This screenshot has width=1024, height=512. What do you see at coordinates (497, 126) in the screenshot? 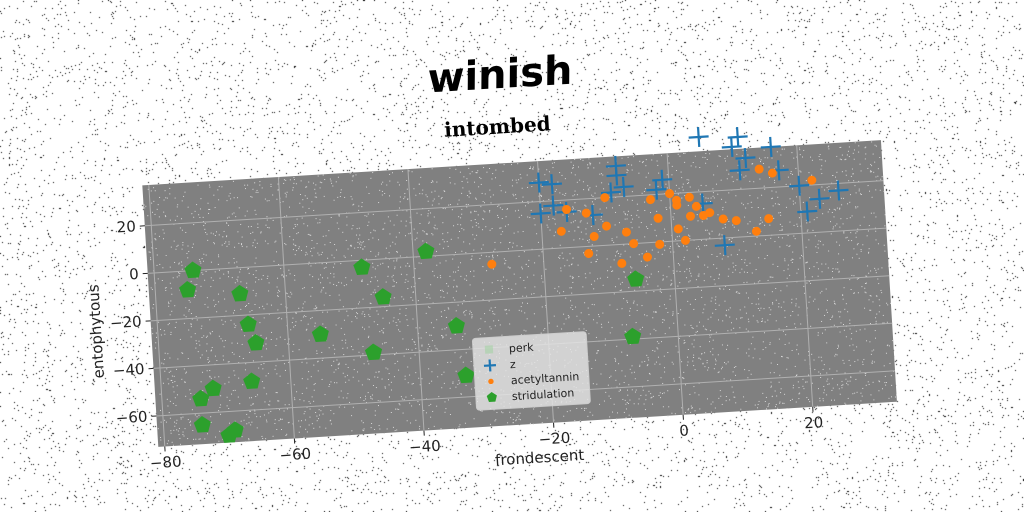
I see `chart-title: intombed` at bounding box center [497, 126].